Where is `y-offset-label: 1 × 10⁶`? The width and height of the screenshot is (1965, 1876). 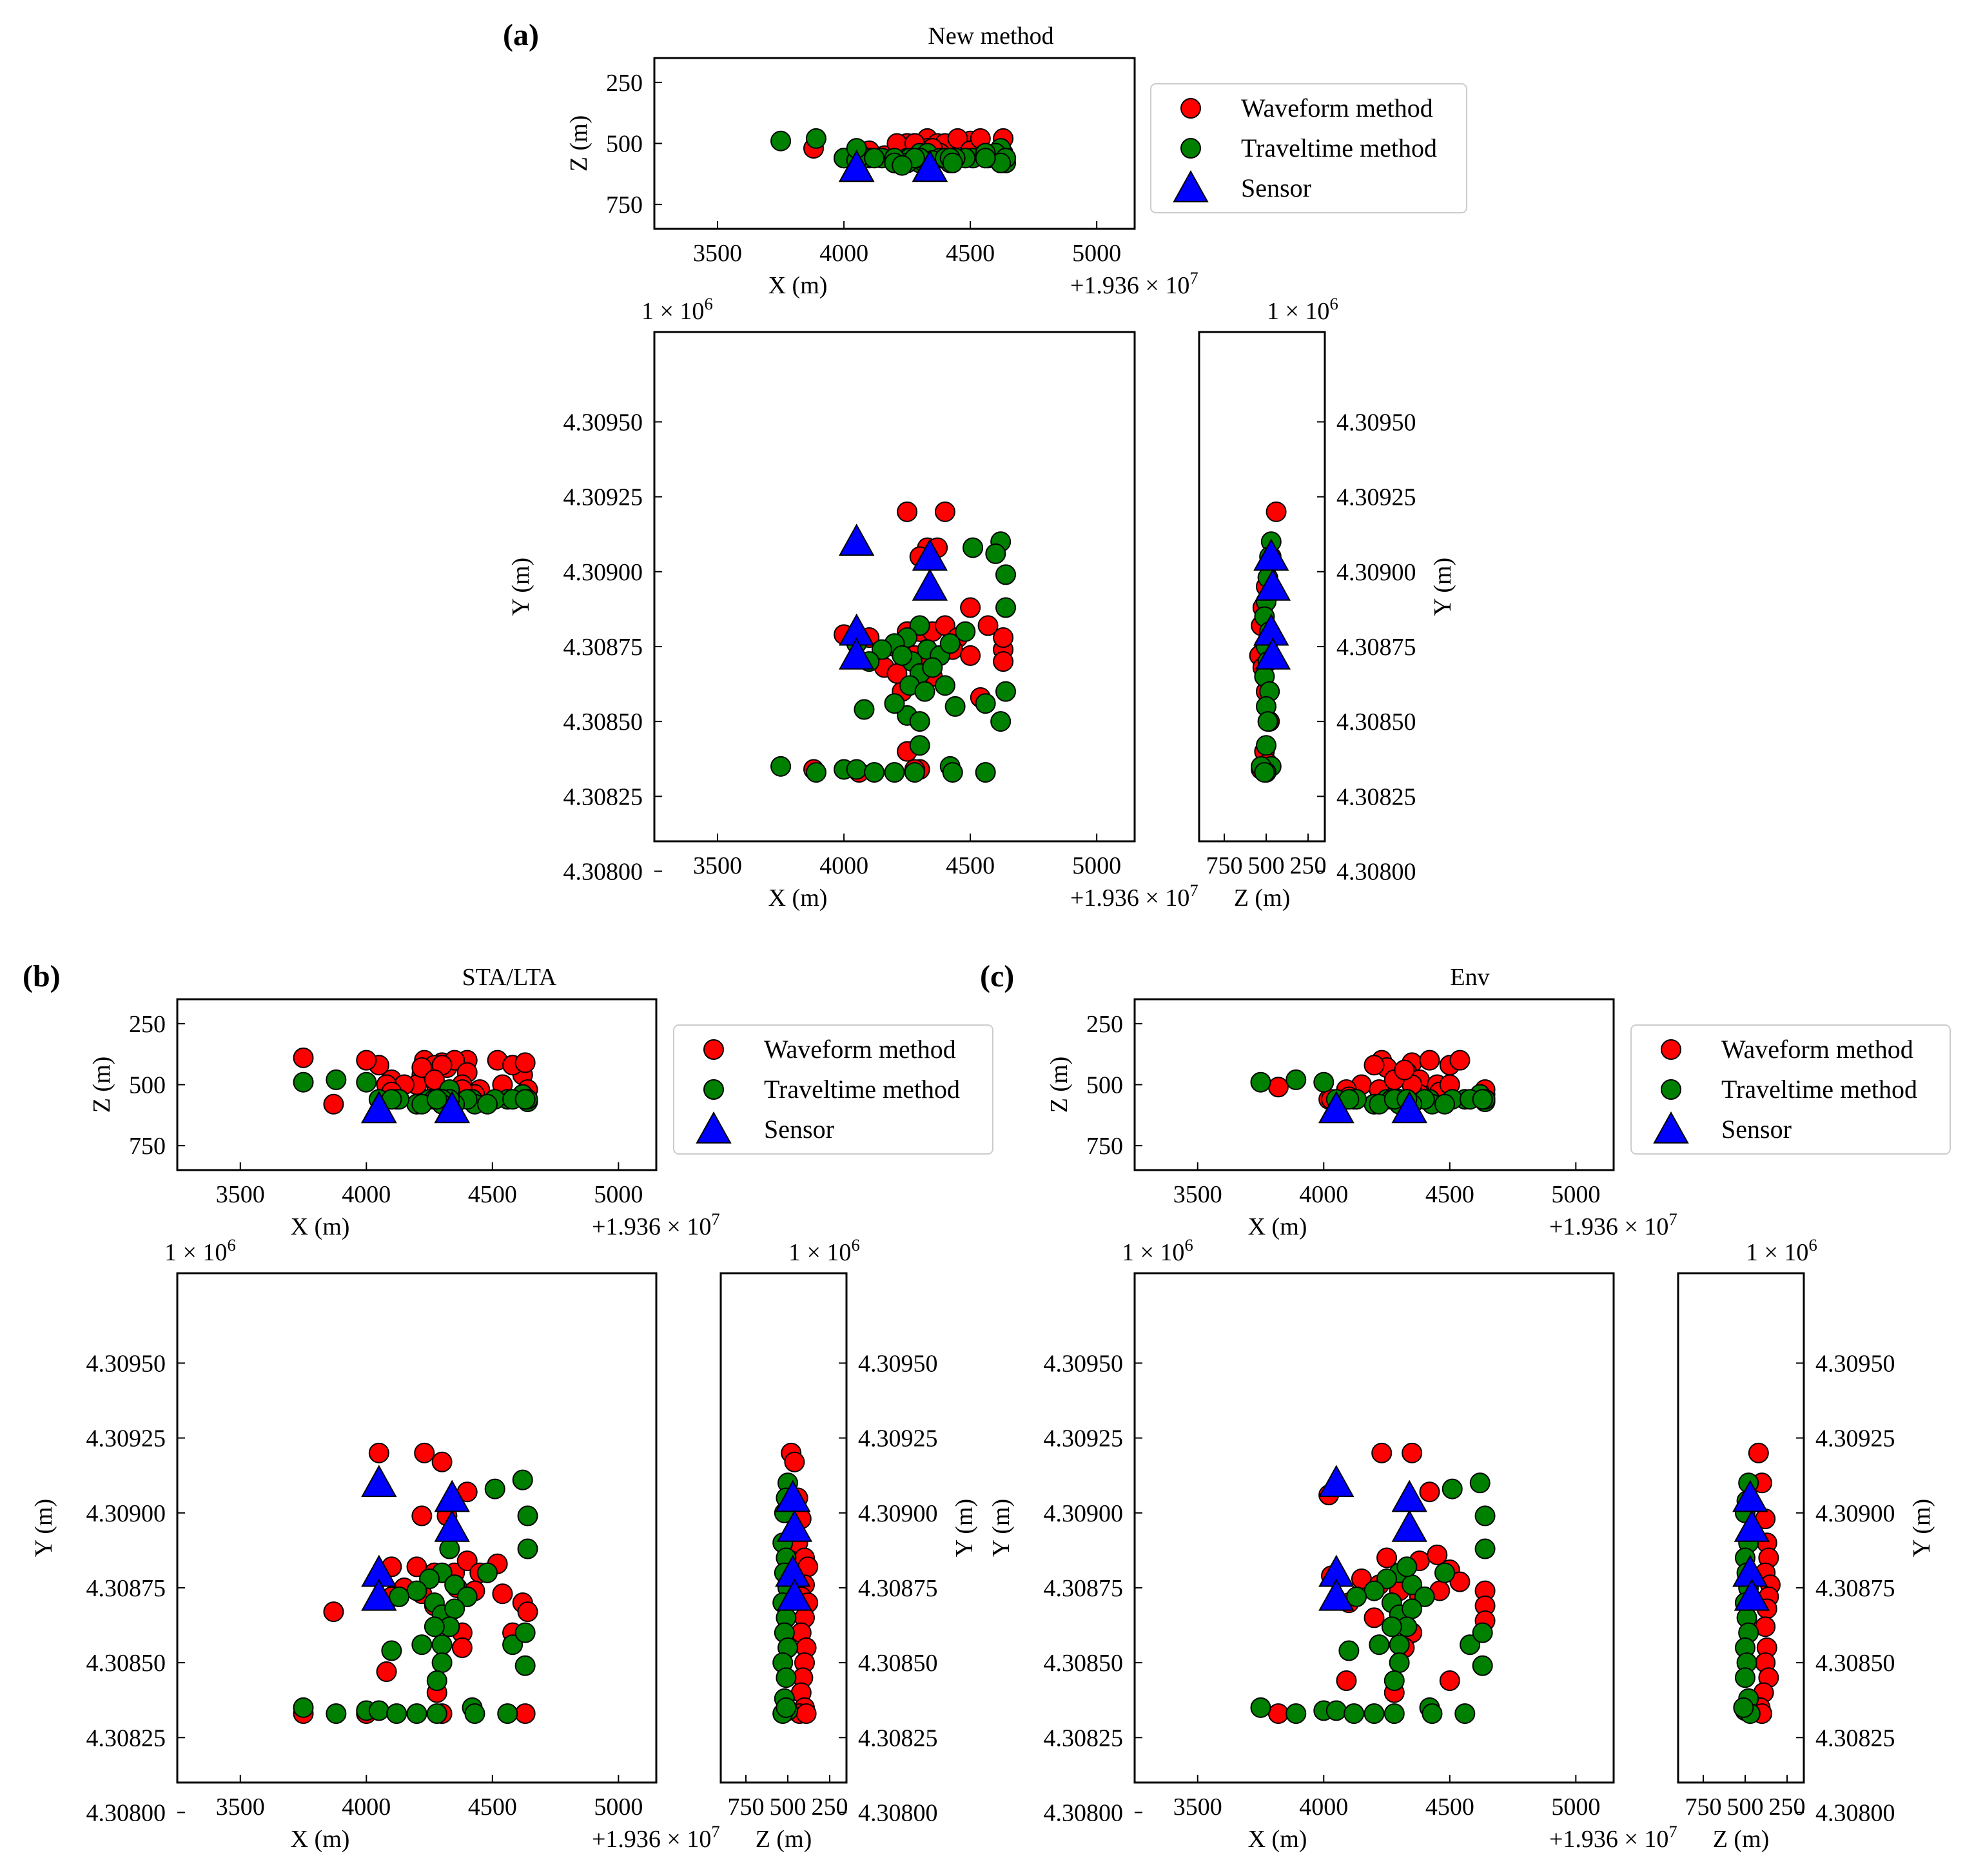
y-offset-label: 1 × 10⁶ is located at coordinates (1781, 1250).